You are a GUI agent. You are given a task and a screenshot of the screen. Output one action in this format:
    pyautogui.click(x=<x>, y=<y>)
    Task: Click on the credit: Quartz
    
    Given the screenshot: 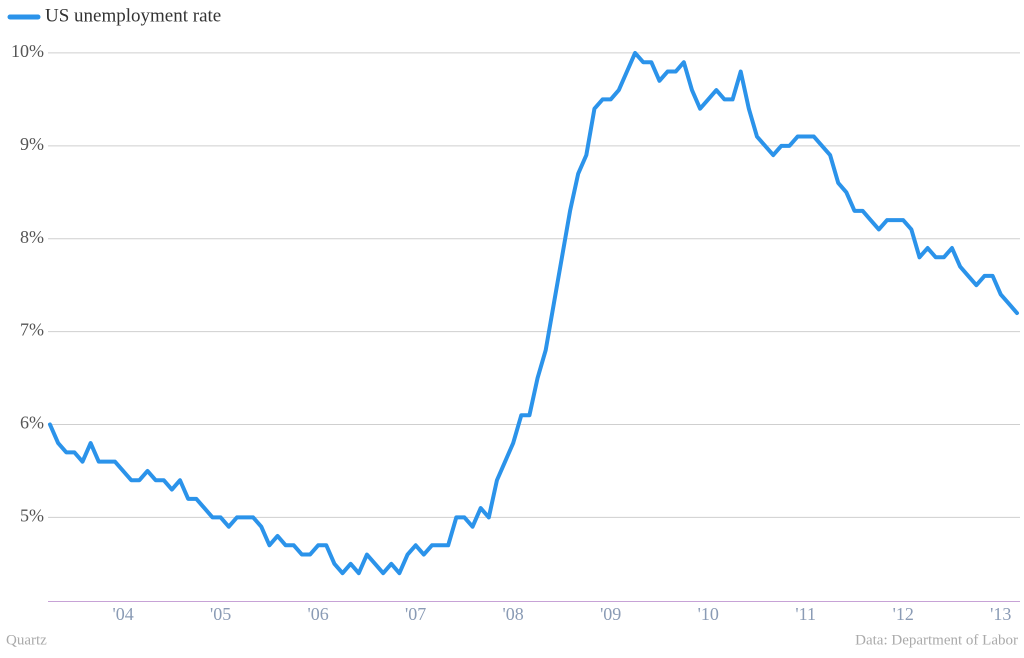 What is the action you would take?
    pyautogui.click(x=26, y=640)
    